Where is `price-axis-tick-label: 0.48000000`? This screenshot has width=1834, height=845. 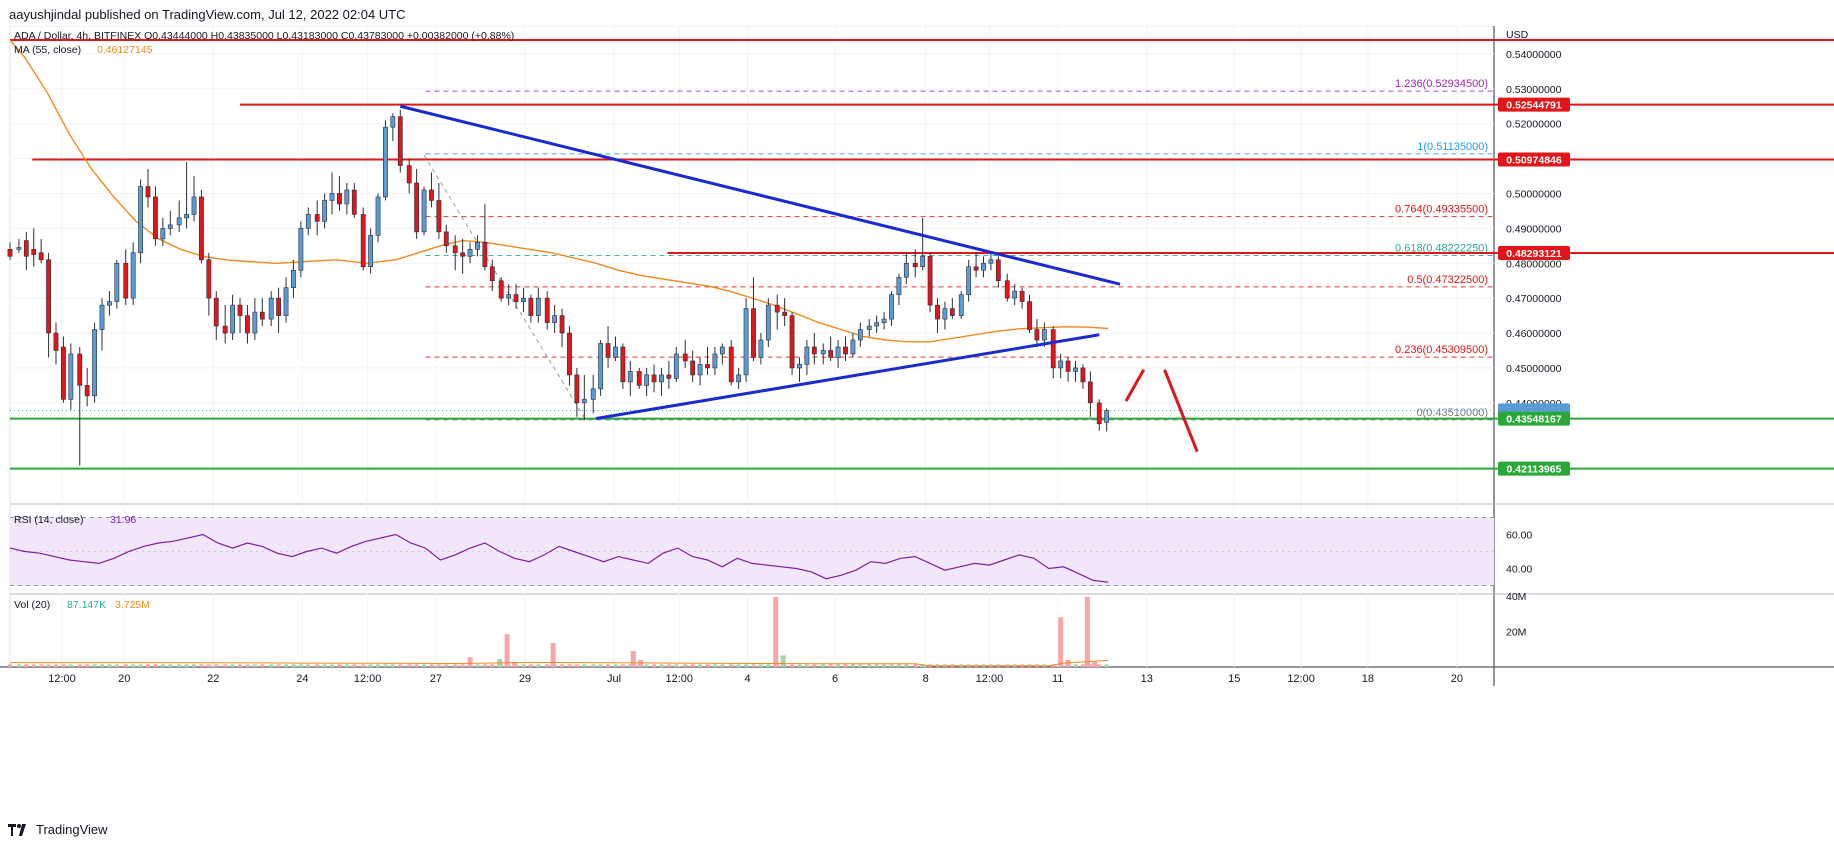 price-axis-tick-label: 0.48000000 is located at coordinates (1534, 264).